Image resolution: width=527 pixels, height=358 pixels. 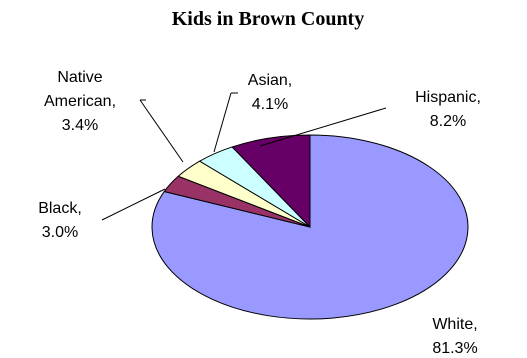 What do you see at coordinates (79, 77) in the screenshot?
I see `label-native-american-name-1: Native` at bounding box center [79, 77].